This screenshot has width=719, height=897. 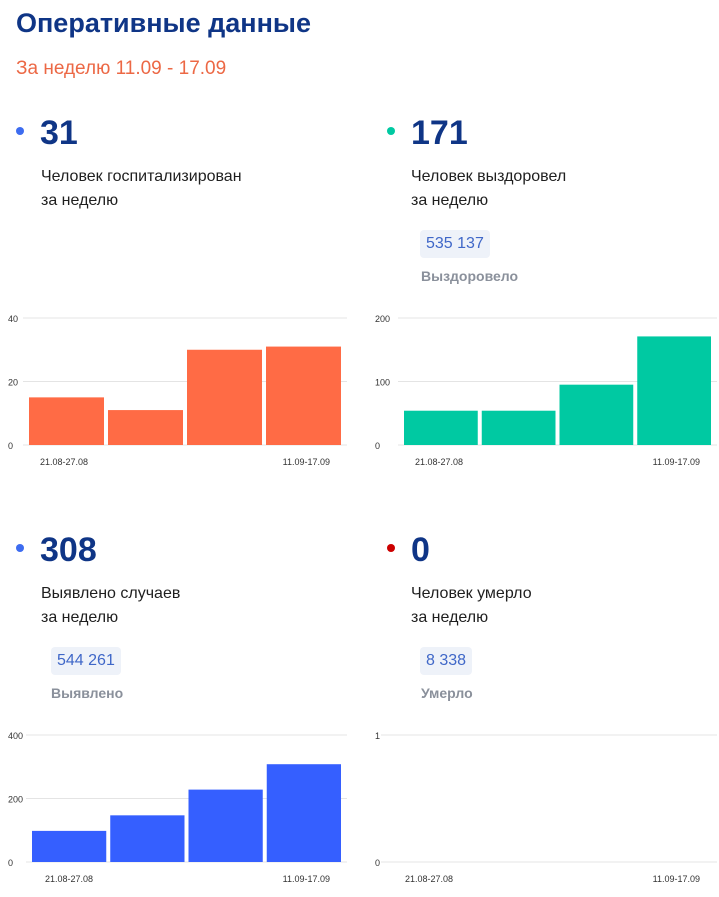 What do you see at coordinates (13, 319) in the screenshot?
I see `y-tick-label: 40` at bounding box center [13, 319].